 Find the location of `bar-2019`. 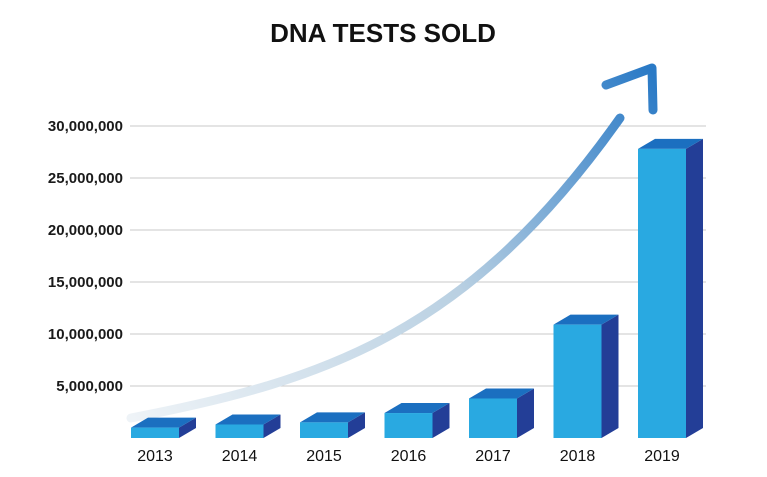

bar-2019 is located at coordinates (670, 288).